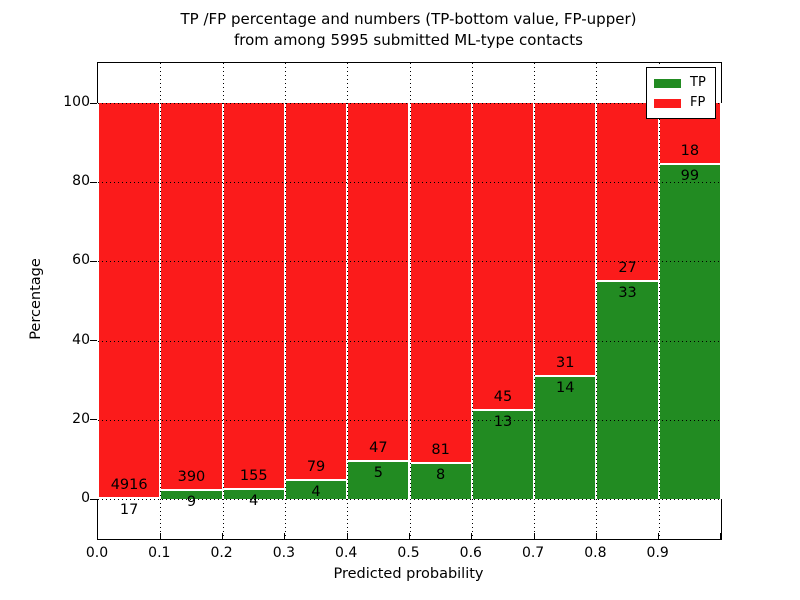  Describe the element at coordinates (565, 362) in the screenshot. I see `fp-count-label: 31` at that location.